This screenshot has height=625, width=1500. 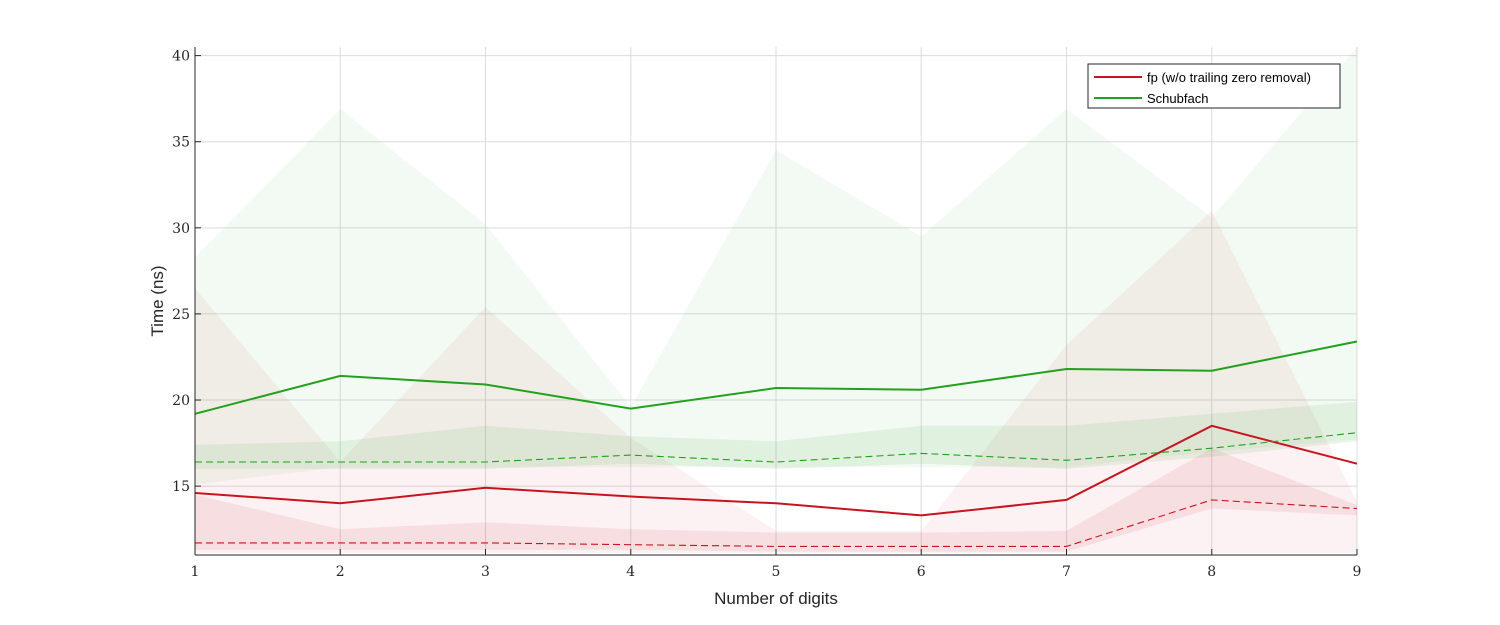 I want to click on legend: fp (w/o trailing zero removal) Schubfach, so click(x=1214, y=86).